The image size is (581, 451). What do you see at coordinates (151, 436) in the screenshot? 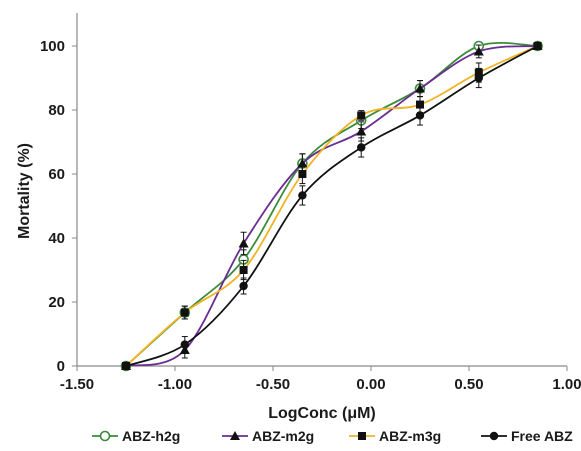
I see `legend-label: ABZ-h2g` at bounding box center [151, 436].